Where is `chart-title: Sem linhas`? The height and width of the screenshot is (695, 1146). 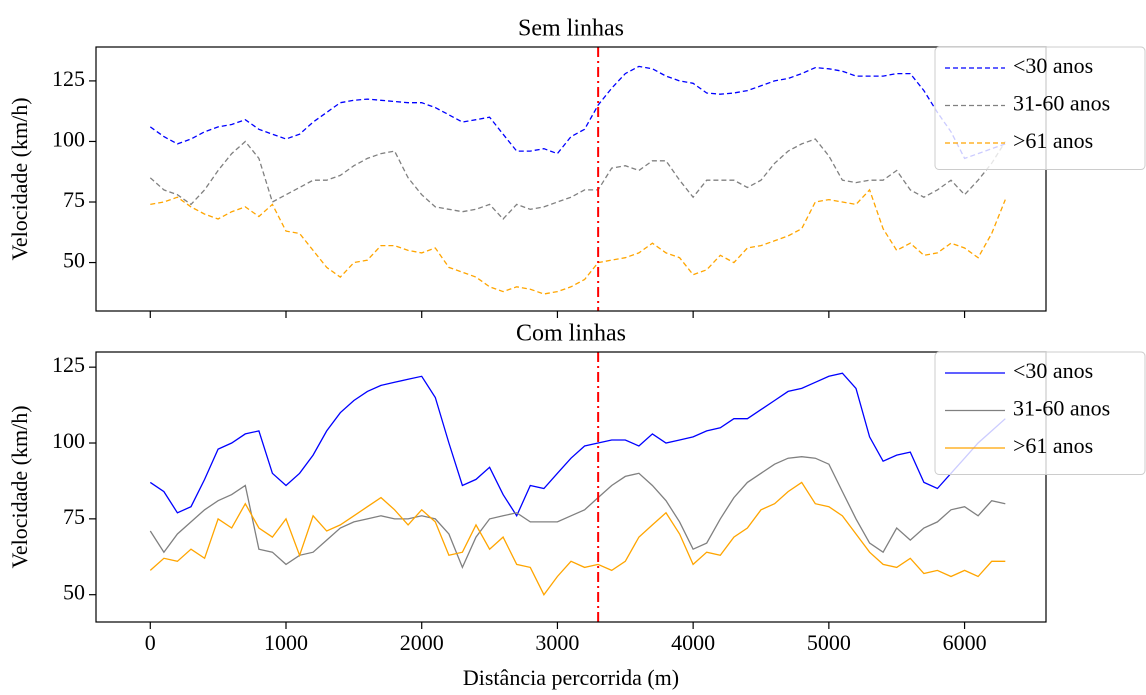 chart-title: Sem linhas is located at coordinates (571, 29).